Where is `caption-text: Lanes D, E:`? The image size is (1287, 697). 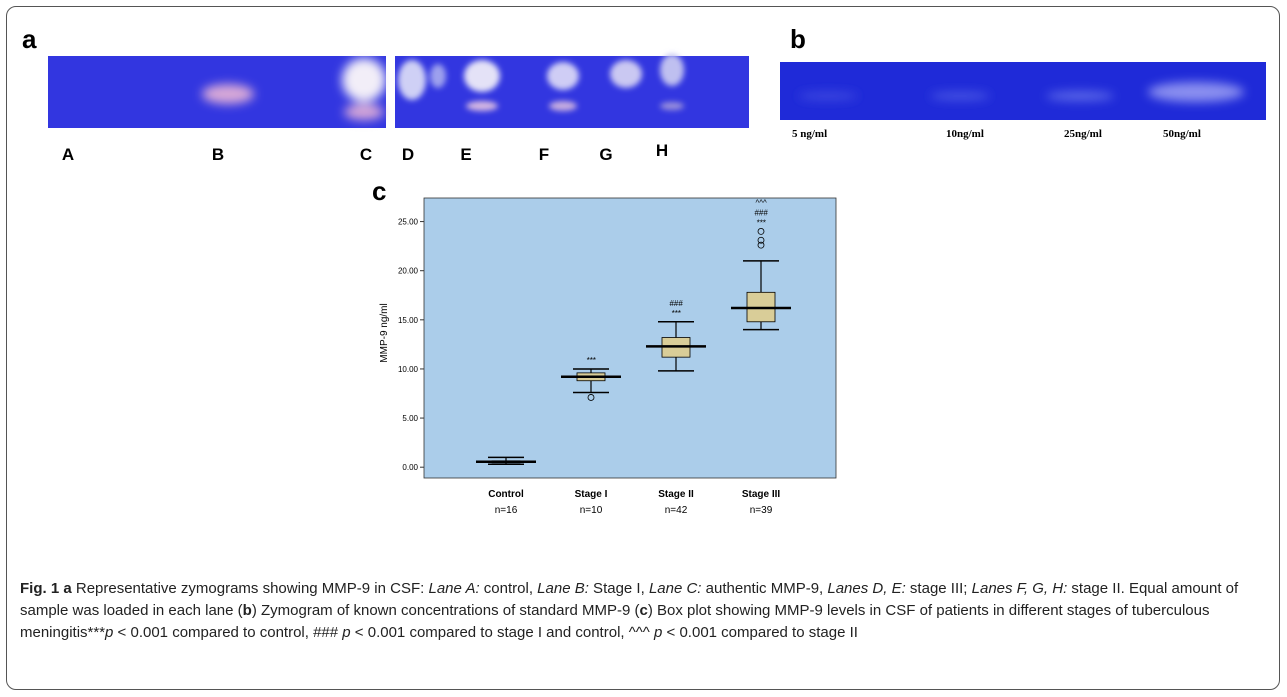
caption-text: Lanes D, E: is located at coordinates (866, 588).